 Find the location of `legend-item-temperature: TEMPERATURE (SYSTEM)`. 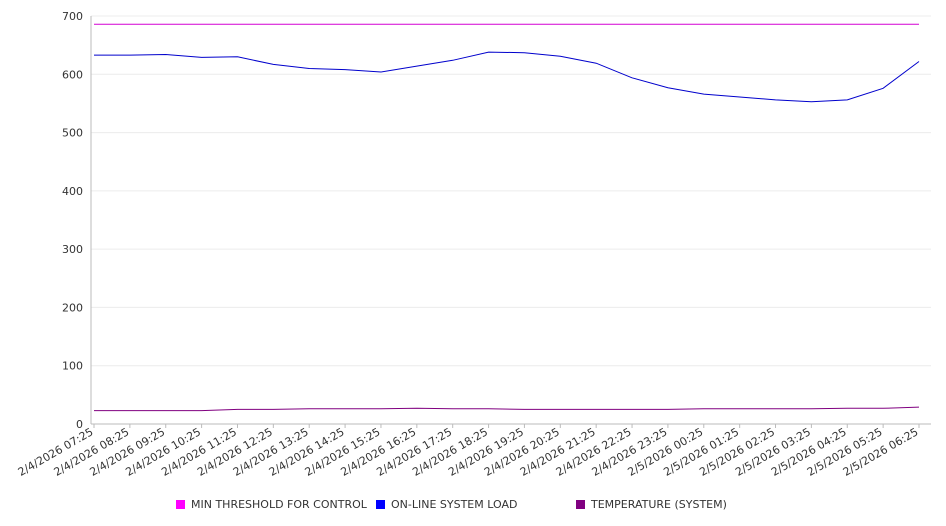

legend-item-temperature: TEMPERATURE (SYSTEM) is located at coordinates (651, 504).